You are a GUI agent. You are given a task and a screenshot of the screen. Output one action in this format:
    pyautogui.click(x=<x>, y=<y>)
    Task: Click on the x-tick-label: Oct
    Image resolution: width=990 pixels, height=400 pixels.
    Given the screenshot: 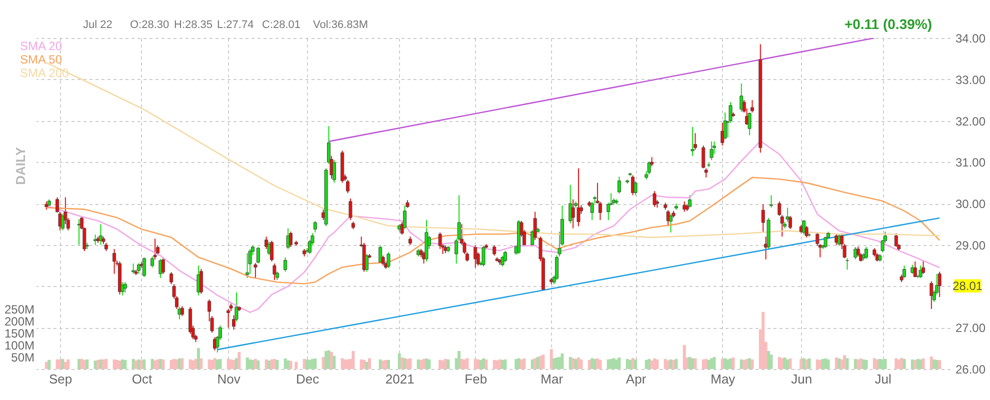 What is the action you would take?
    pyautogui.click(x=142, y=379)
    